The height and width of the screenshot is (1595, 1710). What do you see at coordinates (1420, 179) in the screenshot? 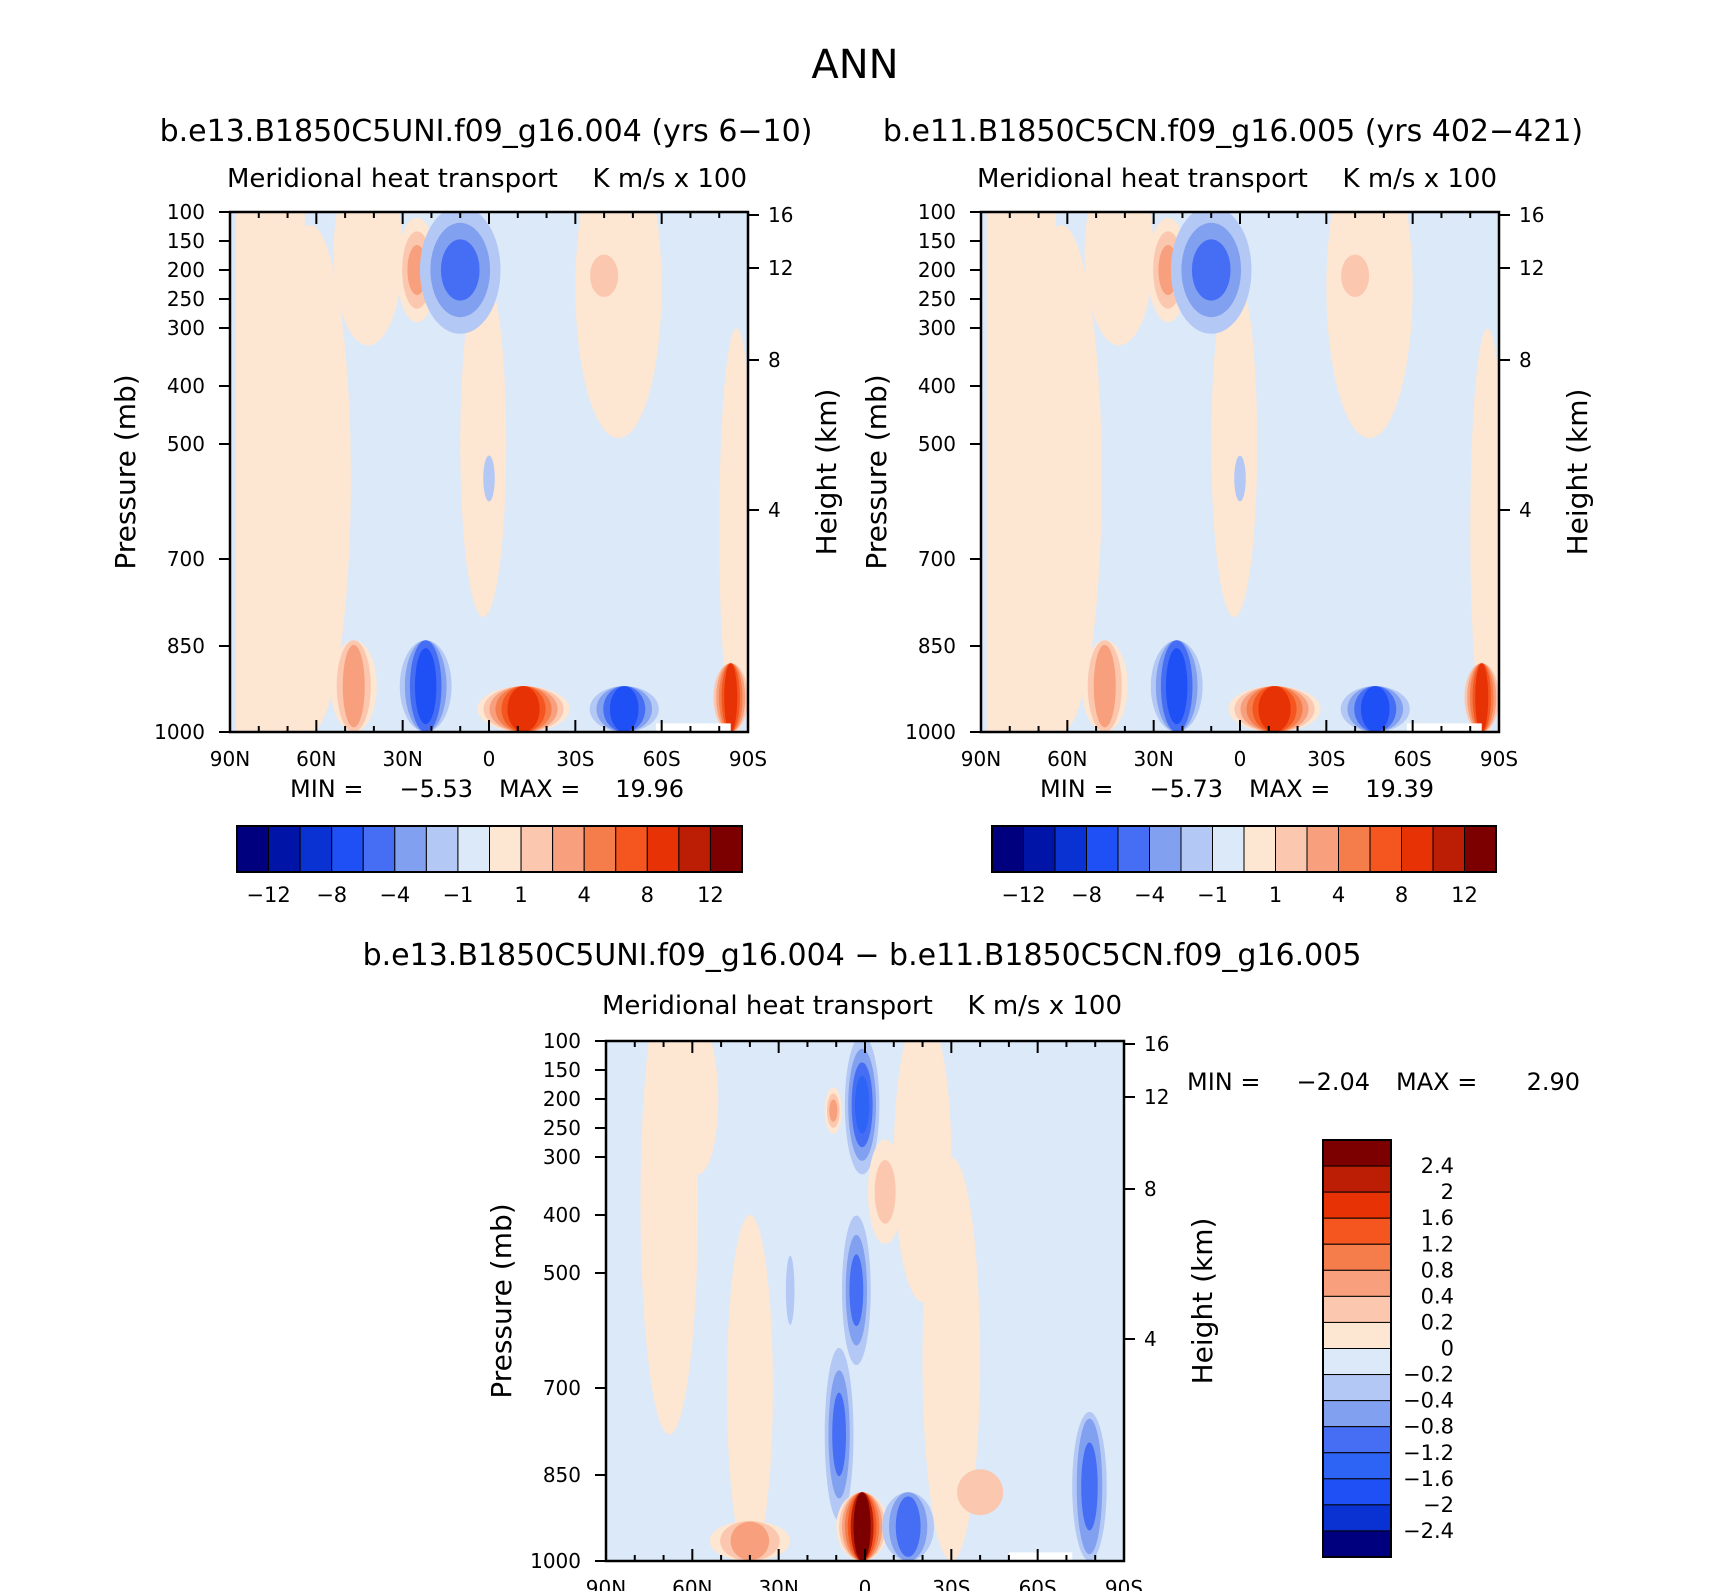
I see `panel2-title-right: K m/s x 100` at bounding box center [1420, 179].